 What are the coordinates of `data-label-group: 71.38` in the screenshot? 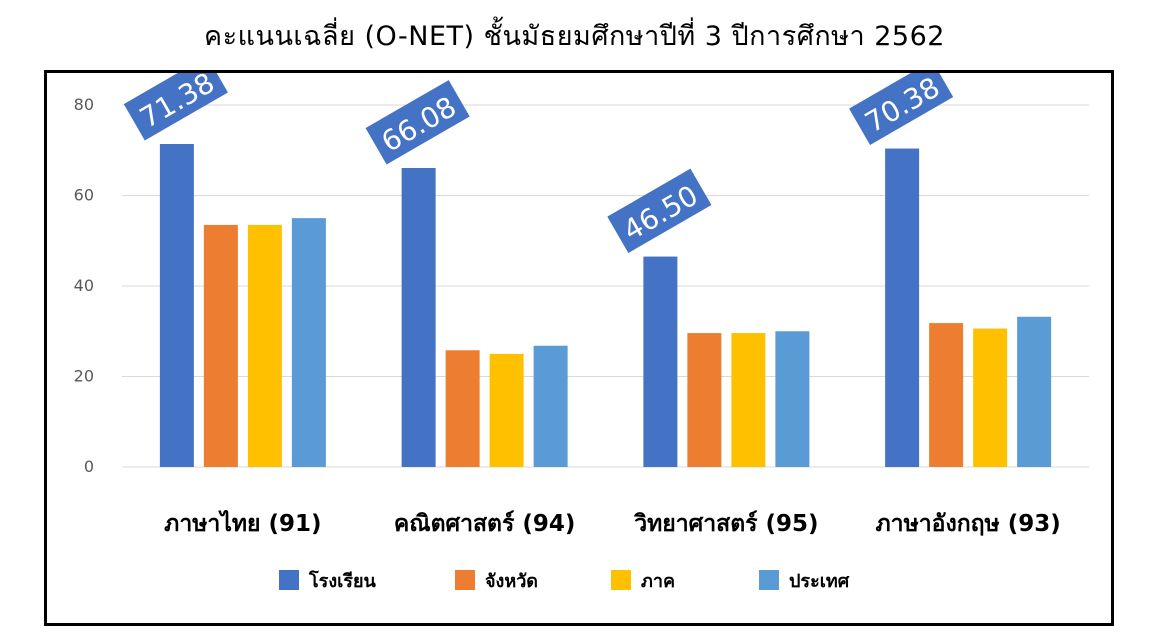 It's located at (175, 107).